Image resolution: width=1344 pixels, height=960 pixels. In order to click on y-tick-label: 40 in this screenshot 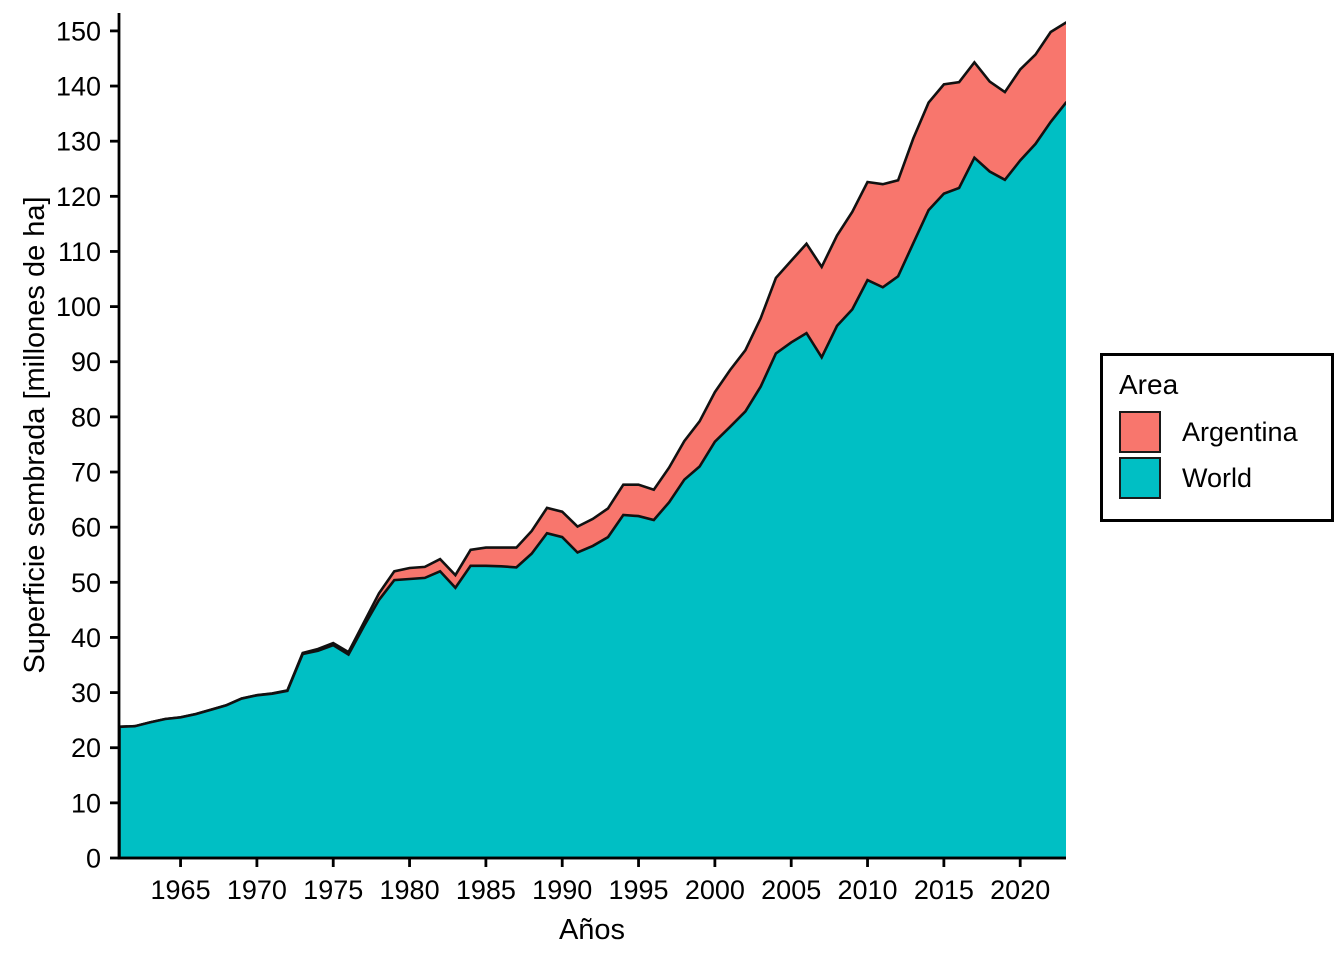, I will do `click(86, 638)`.